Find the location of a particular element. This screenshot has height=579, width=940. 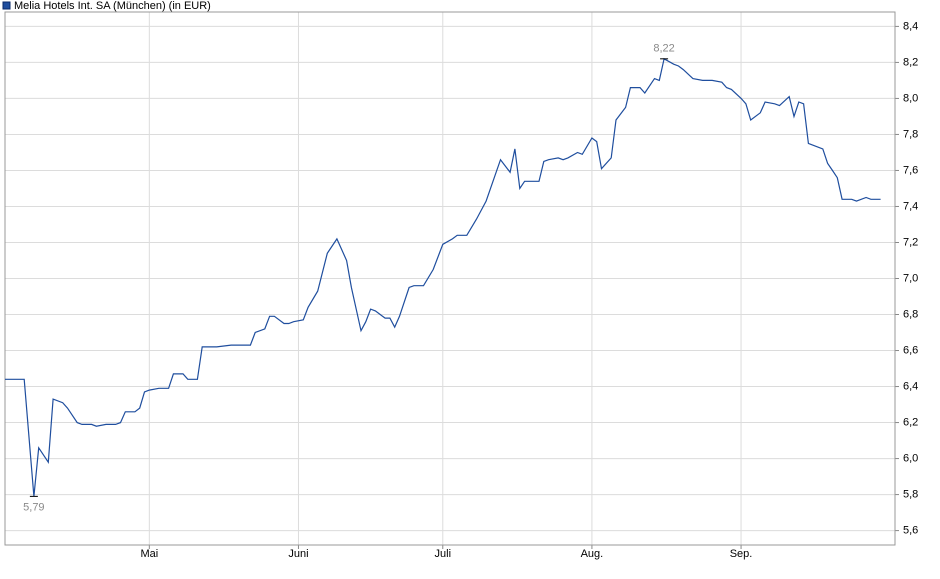

y-tick-label: 8,4 is located at coordinates (910, 26).